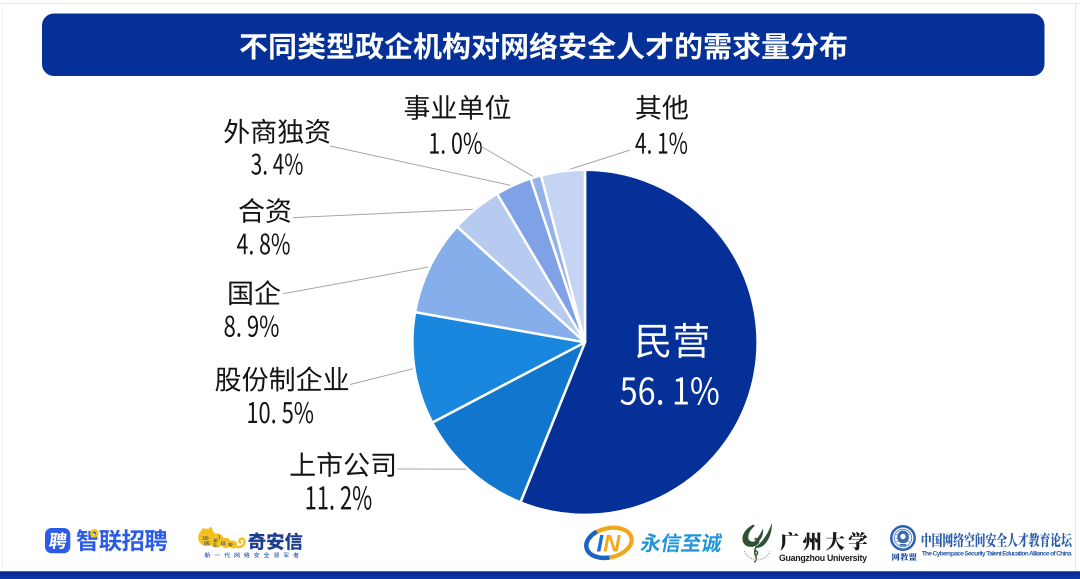  I want to click on svg-text: Guangzhou University, so click(823, 558).